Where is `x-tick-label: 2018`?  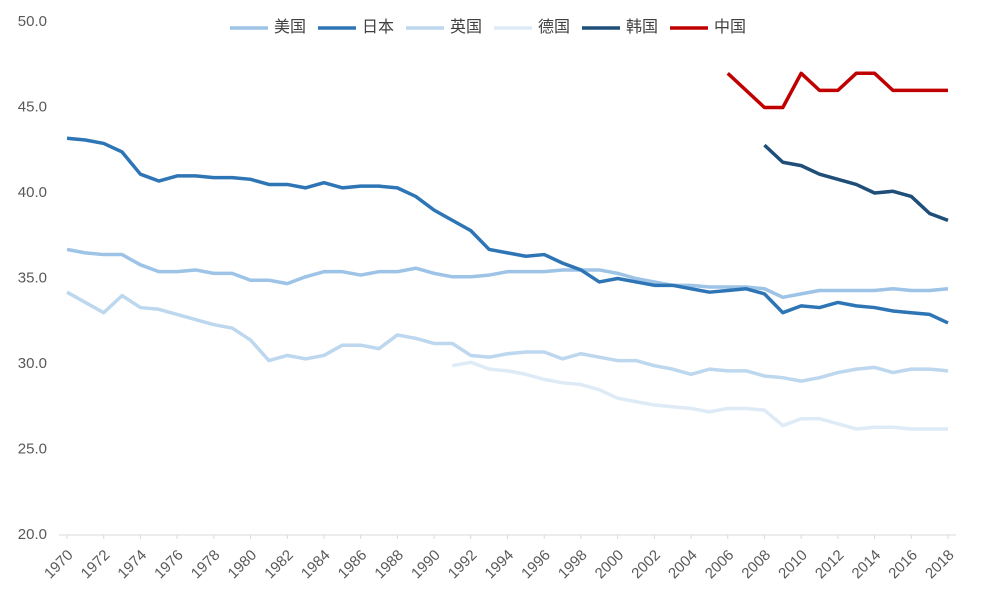
x-tick-label: 2018 is located at coordinates (940, 565).